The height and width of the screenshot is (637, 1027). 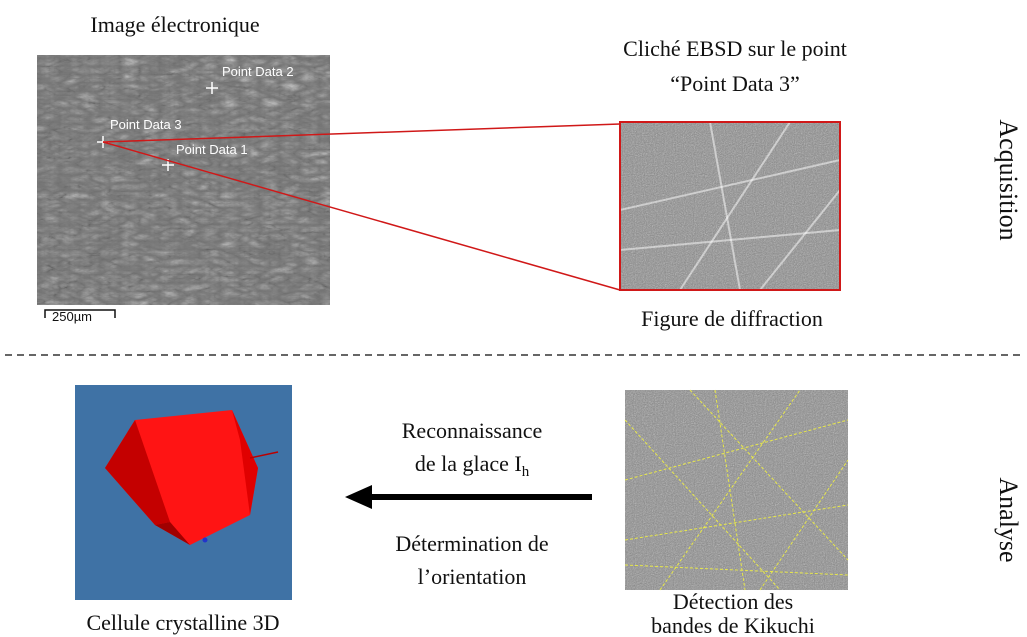 I want to click on point-label: Point Data 2, so click(x=258, y=71).